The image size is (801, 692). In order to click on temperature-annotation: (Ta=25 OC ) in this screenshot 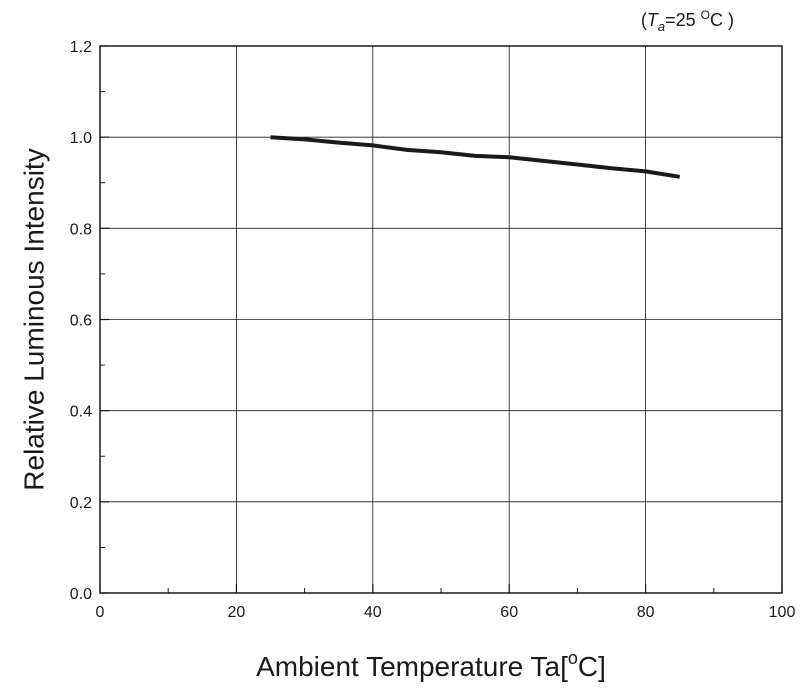, I will do `click(687, 21)`.